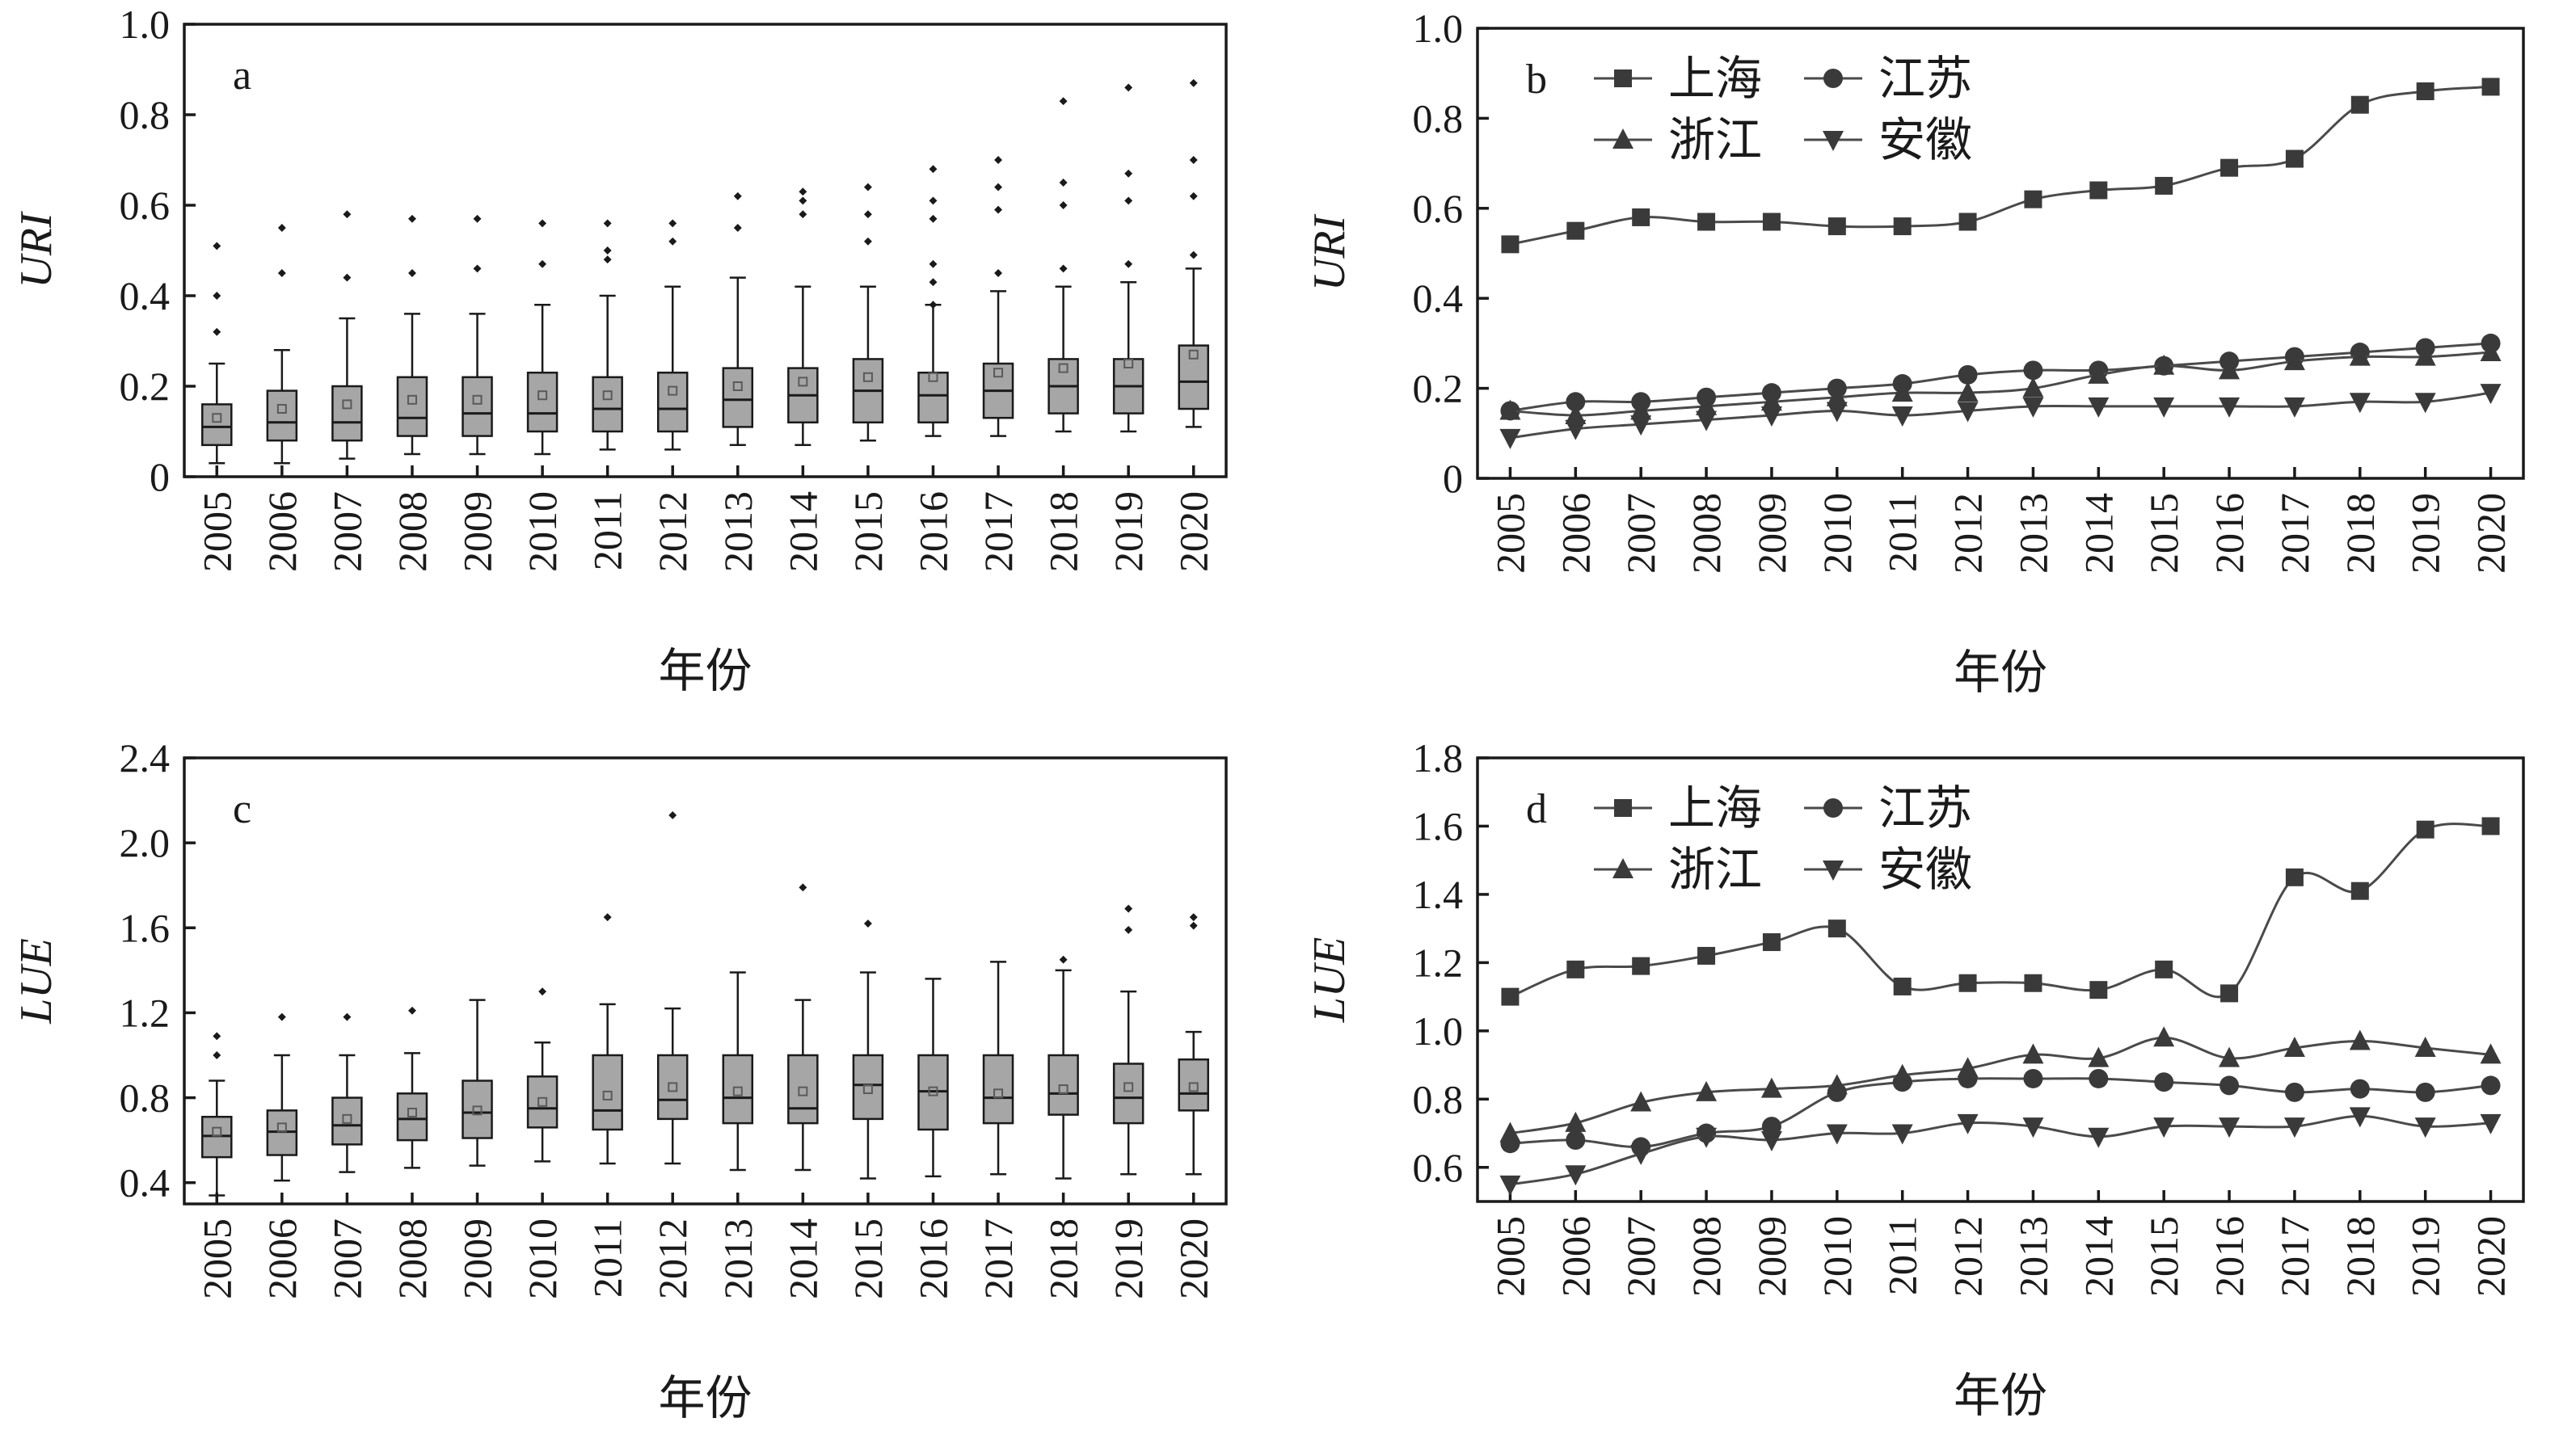 This screenshot has width=2563, height=1456. What do you see at coordinates (217, 1114) in the screenshot?
I see `box-2005` at bounding box center [217, 1114].